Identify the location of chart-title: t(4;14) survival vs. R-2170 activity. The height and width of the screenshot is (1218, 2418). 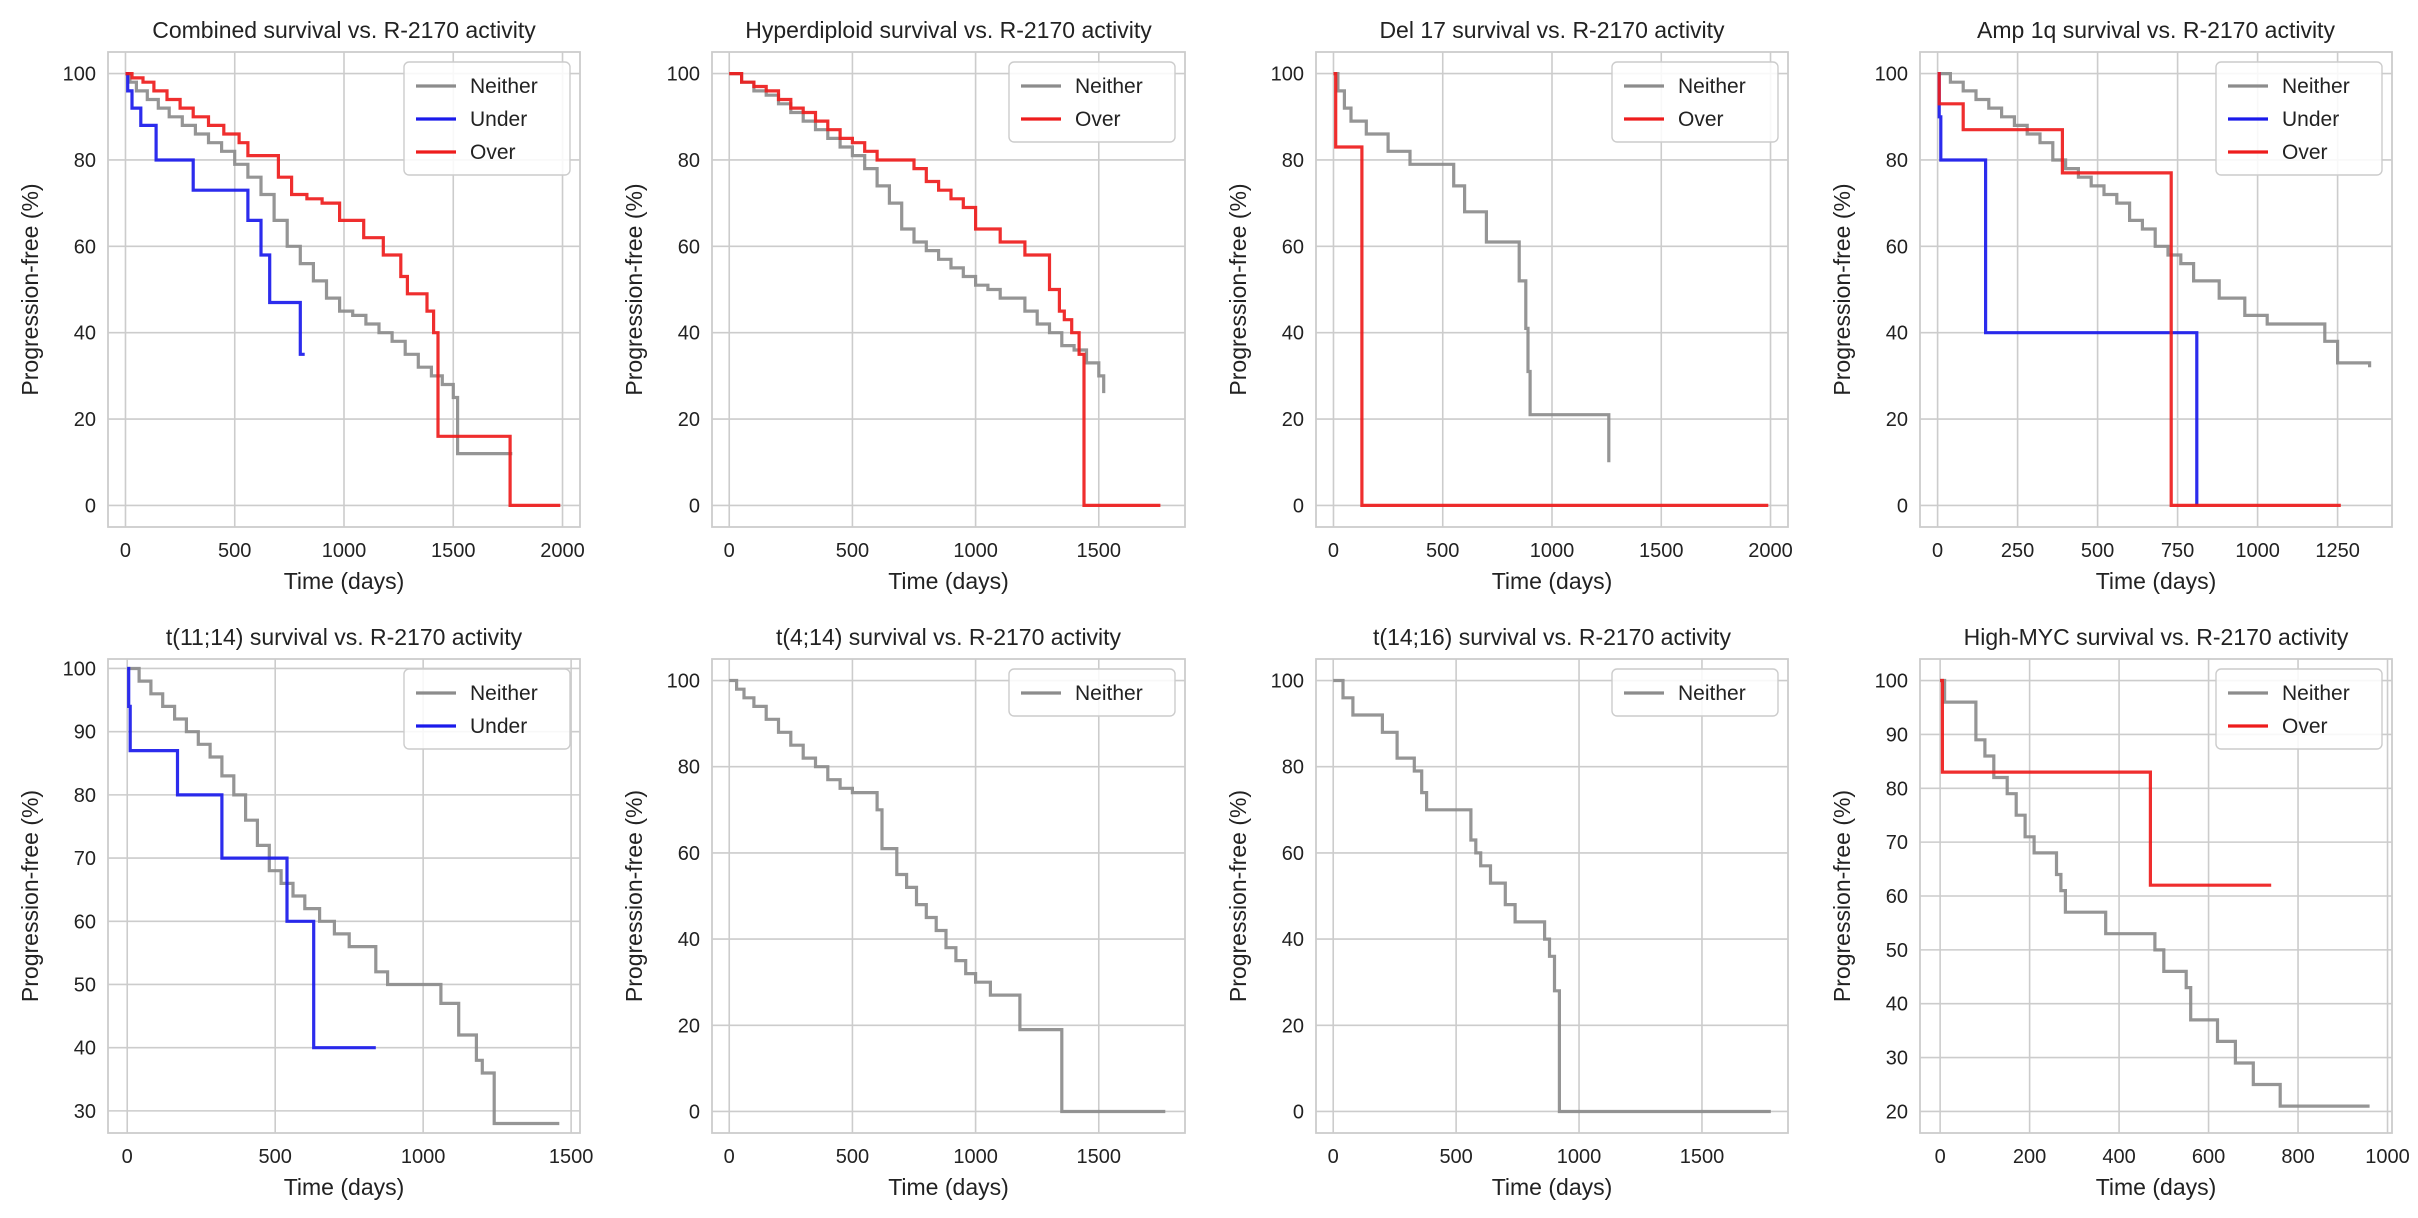
(949, 637).